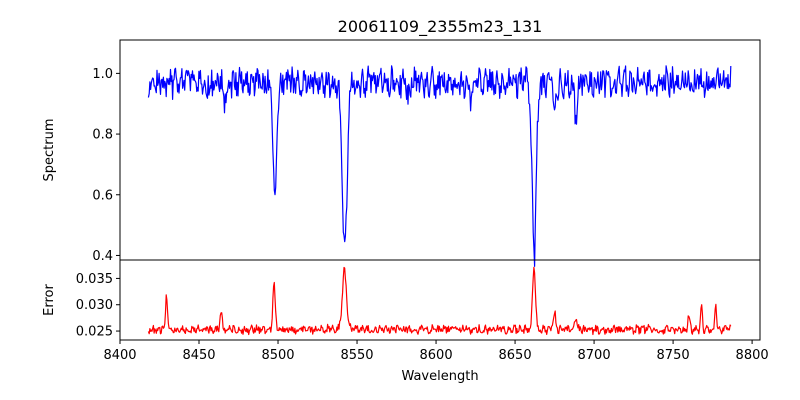 This screenshot has height=400, width=800. I want to click on spectrum-y-tick-label: 0.4, so click(102, 256).